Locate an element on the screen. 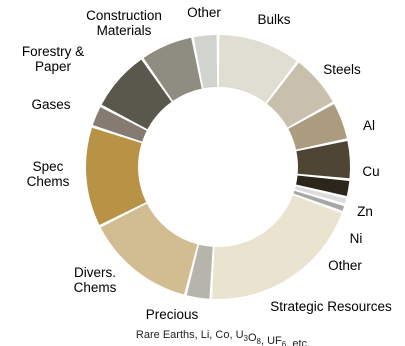  label-steels-1: Steels is located at coordinates (342, 69).